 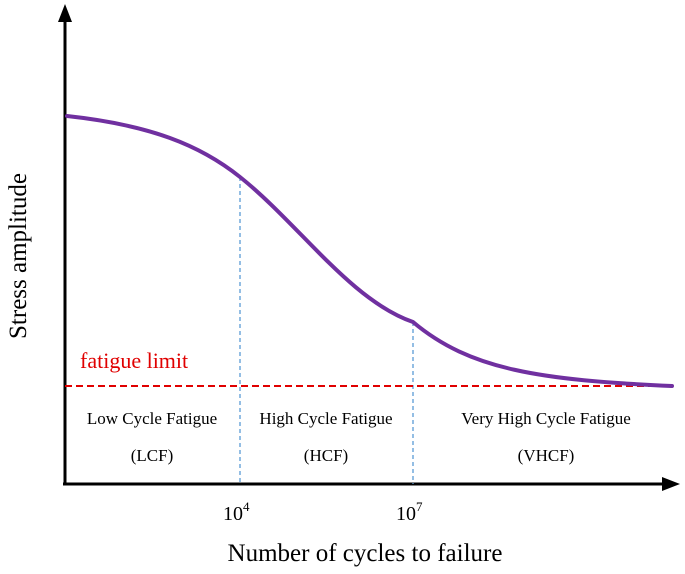 I want to click on region-vhcf-name: Very High Cycle Fatigue, so click(x=546, y=418).